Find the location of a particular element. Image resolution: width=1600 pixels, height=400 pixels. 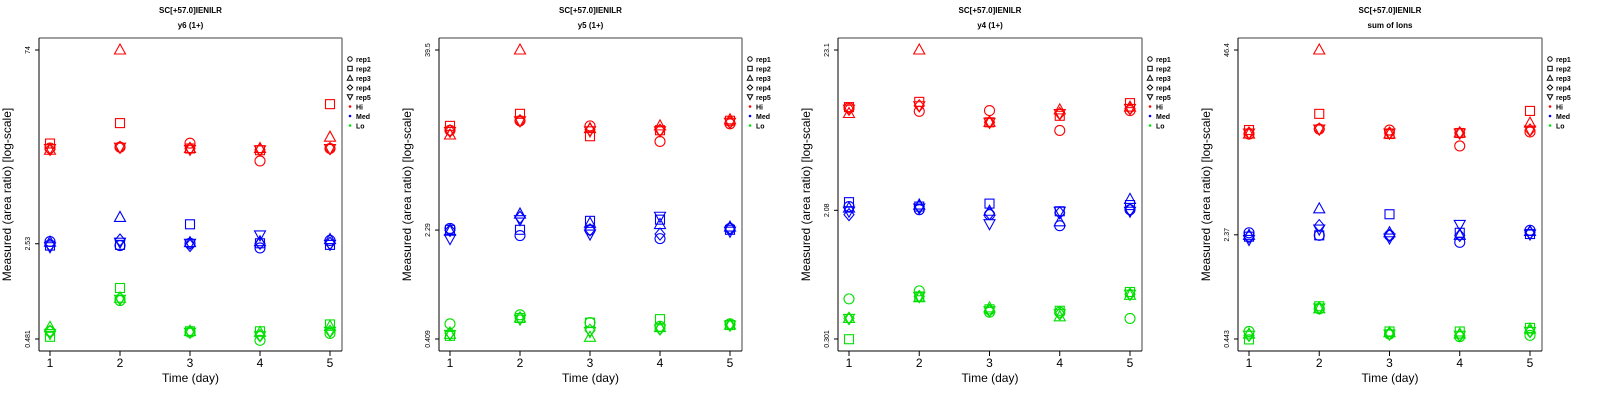

y-tick-label: 74 is located at coordinates (28, 50).